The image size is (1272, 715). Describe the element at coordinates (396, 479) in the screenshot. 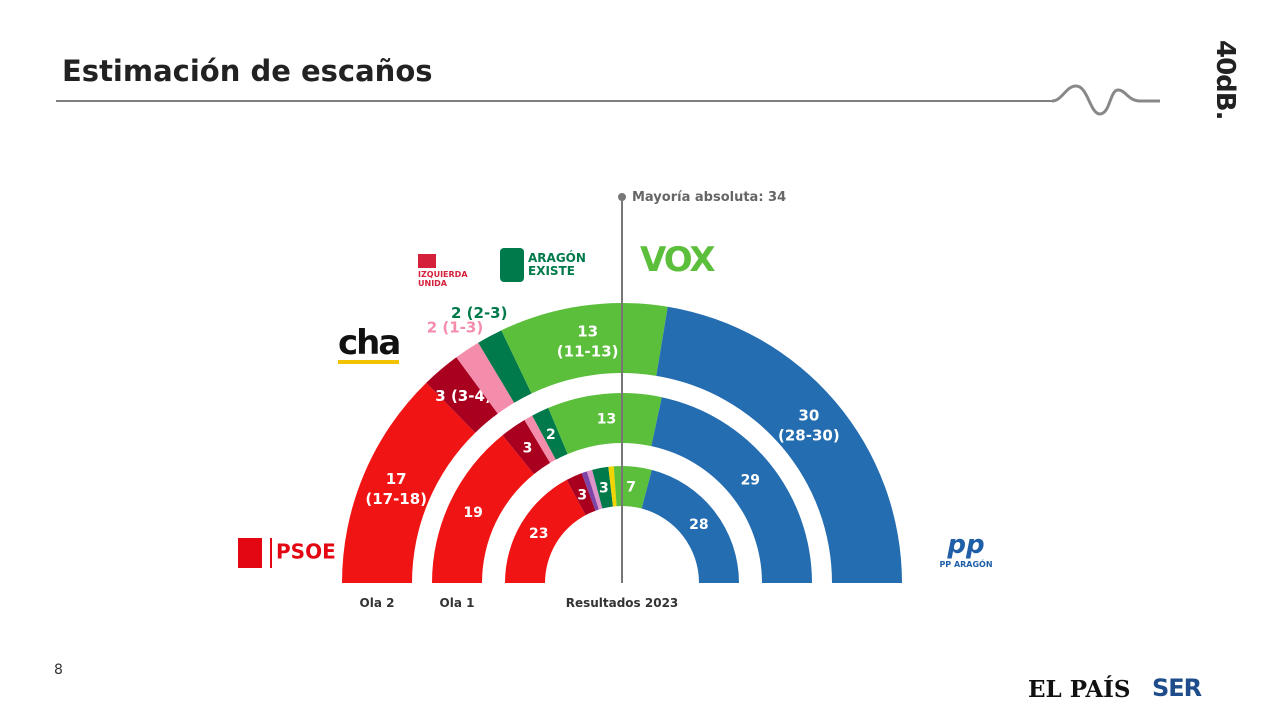

I see `seat-label: 17` at that location.